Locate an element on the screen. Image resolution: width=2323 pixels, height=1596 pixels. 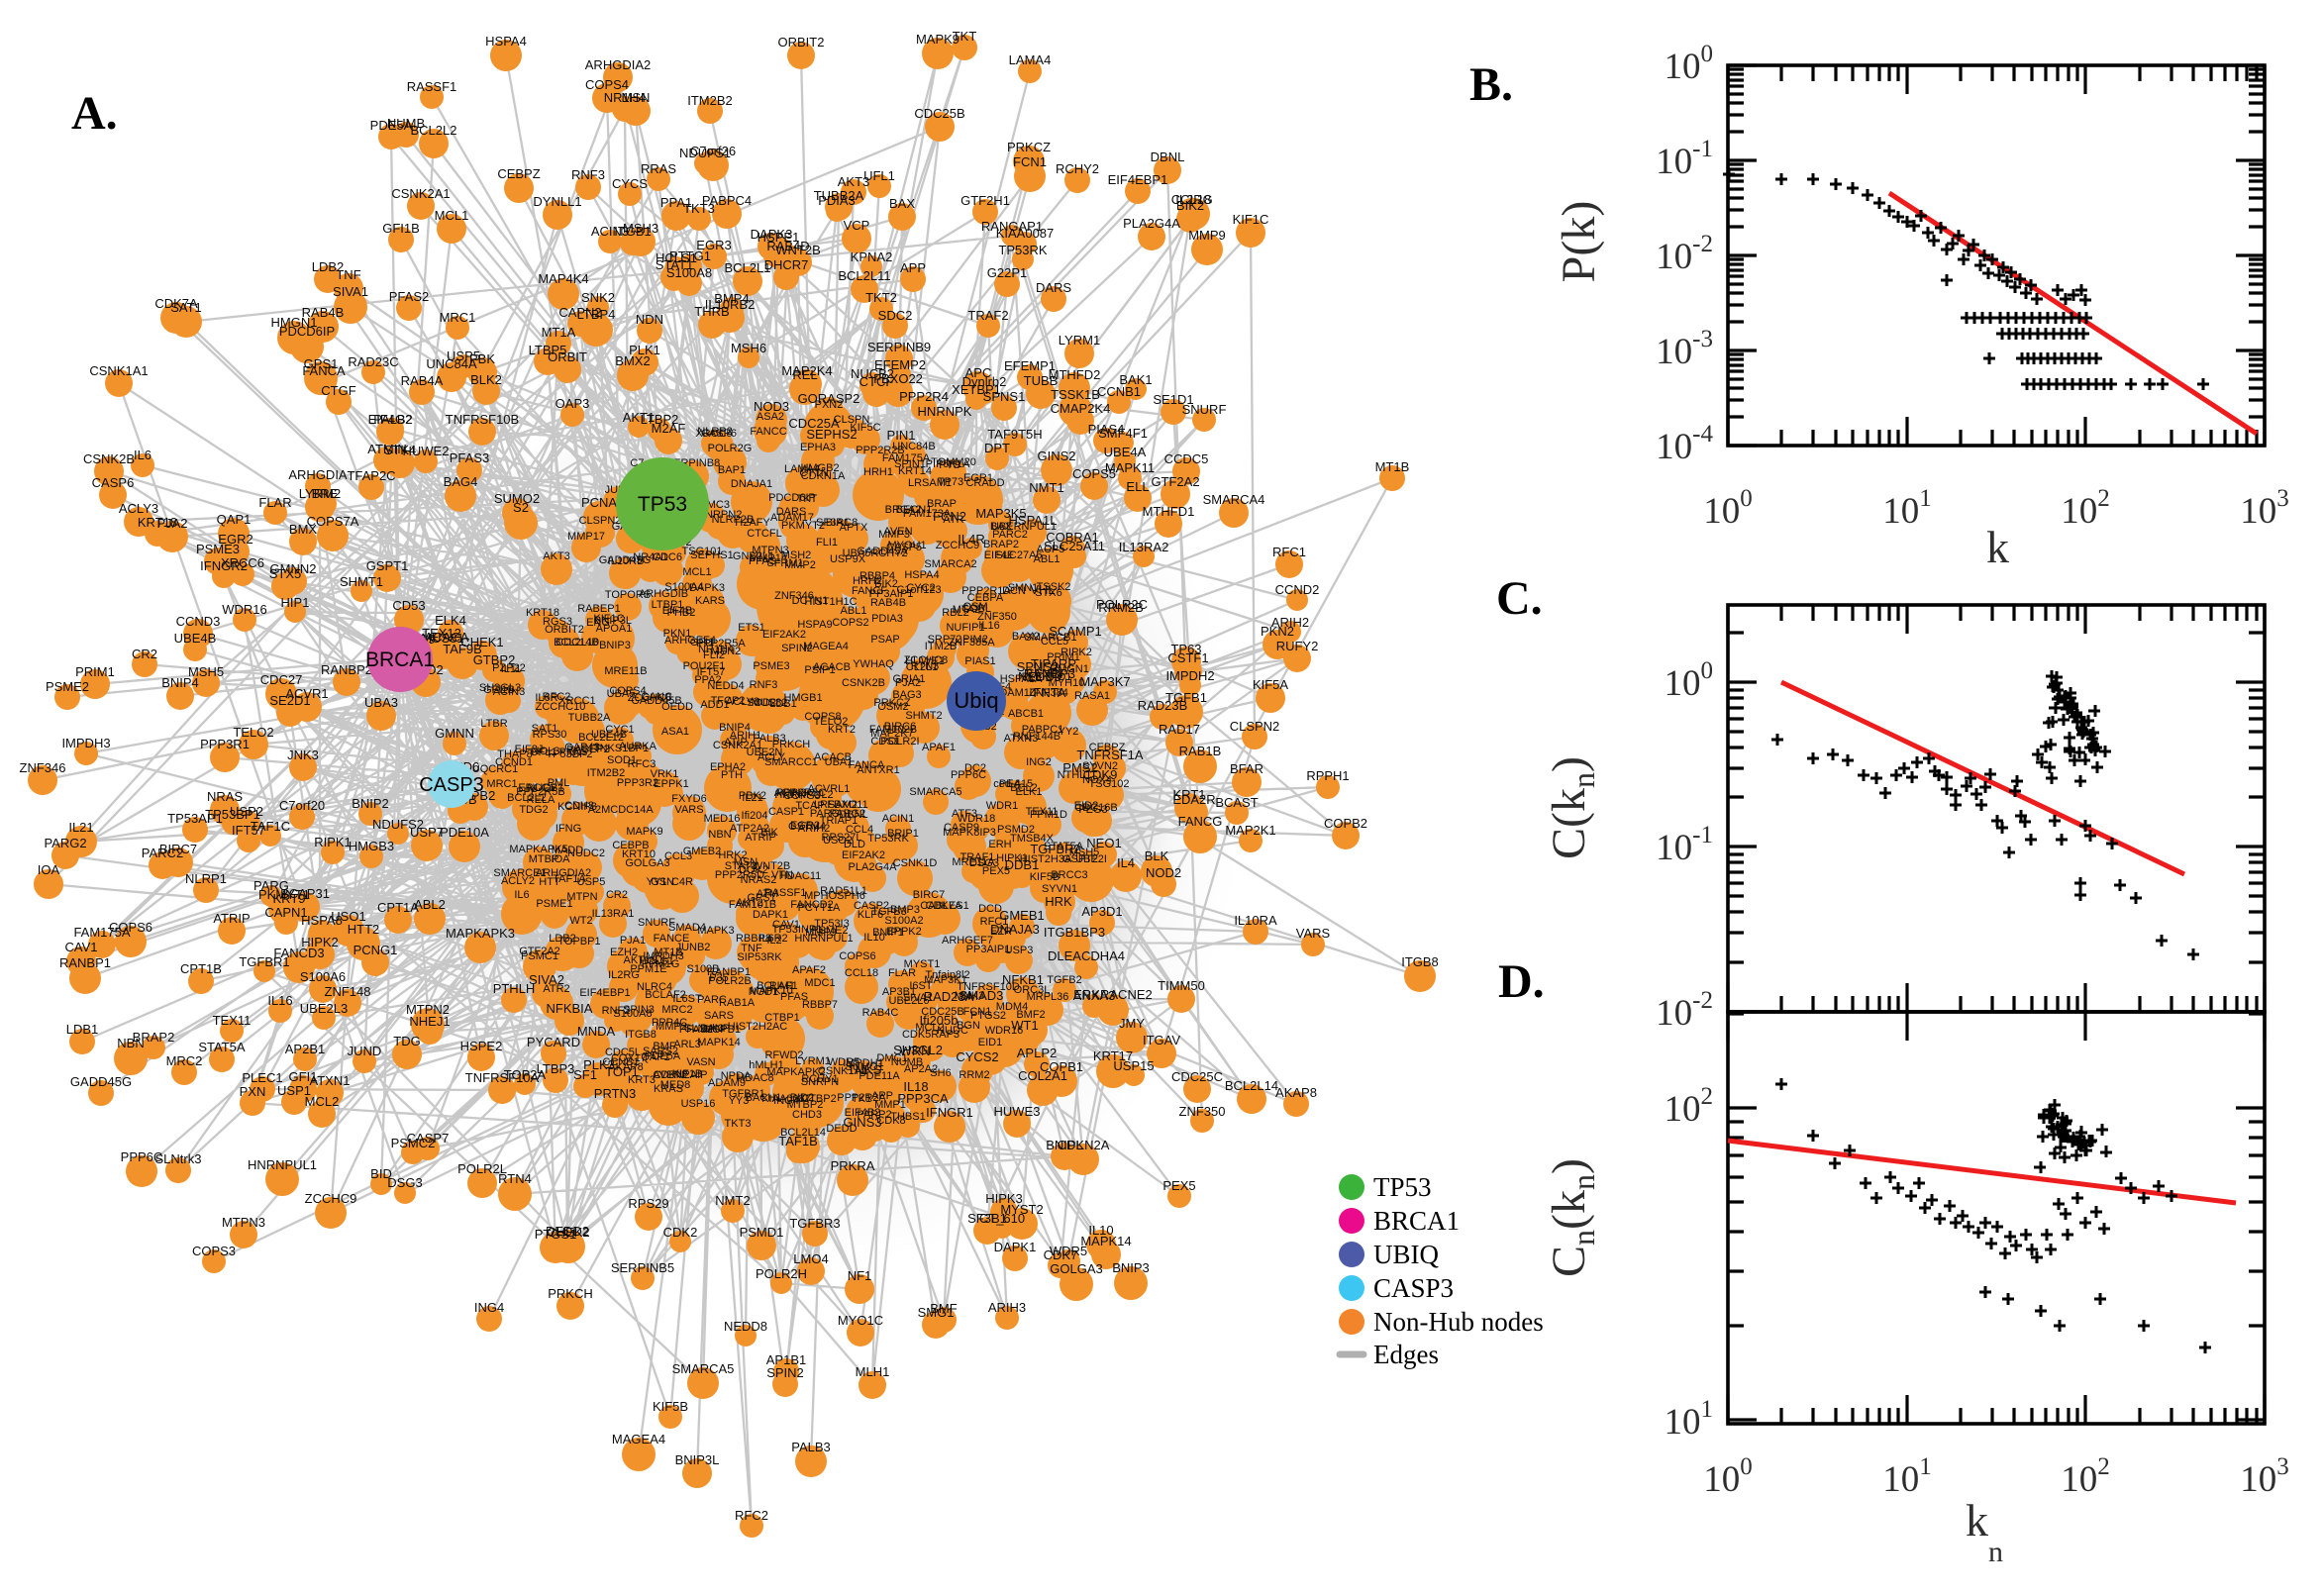
svg-text: MCL1 is located at coordinates (452, 215).